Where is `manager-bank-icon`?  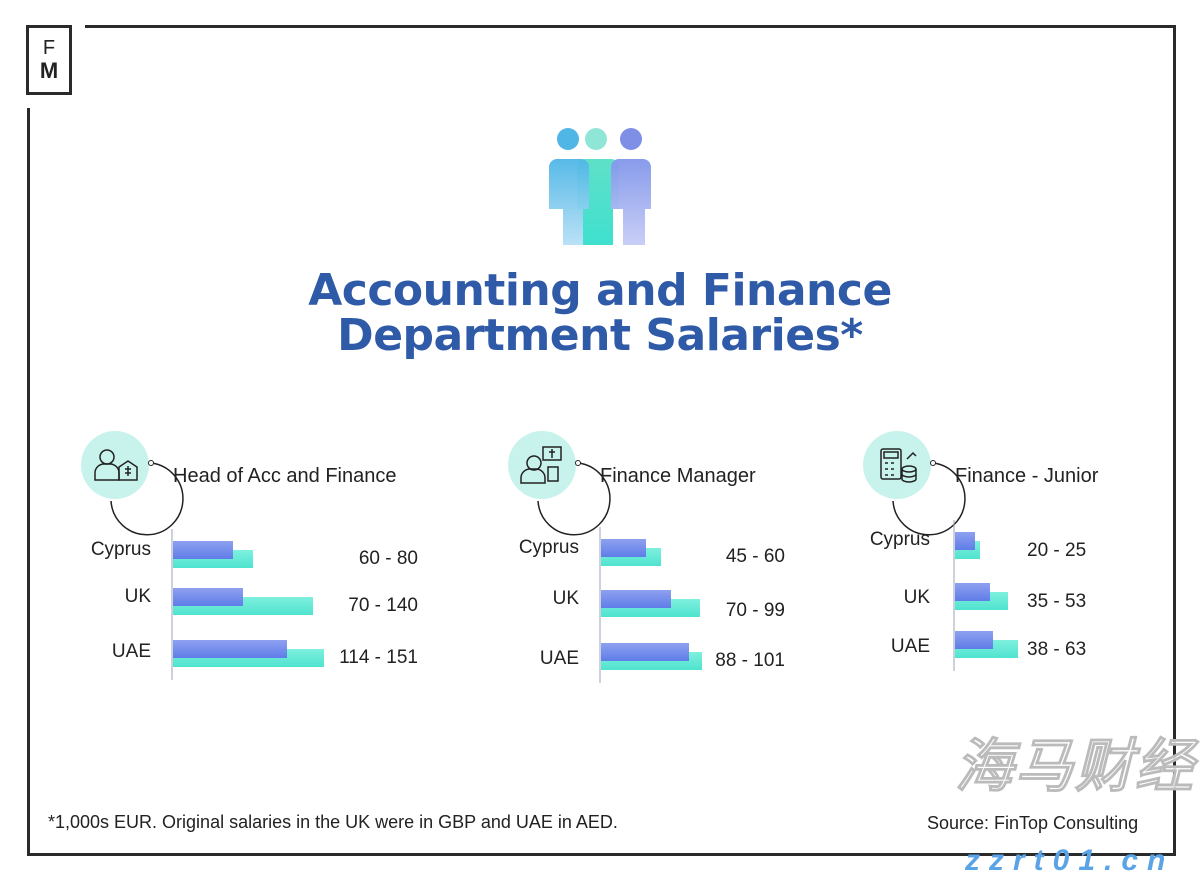
manager-bank-icon is located at coordinates (116, 465).